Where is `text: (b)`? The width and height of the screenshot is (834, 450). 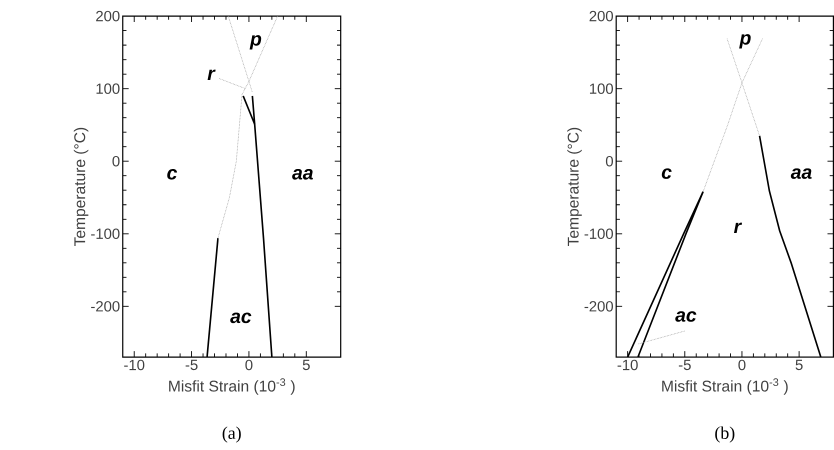
text: (b) is located at coordinates (724, 434).